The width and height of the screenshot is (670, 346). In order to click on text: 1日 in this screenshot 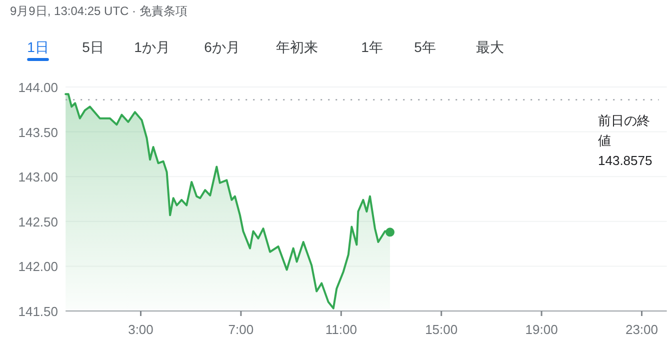, I will do `click(38, 47)`.